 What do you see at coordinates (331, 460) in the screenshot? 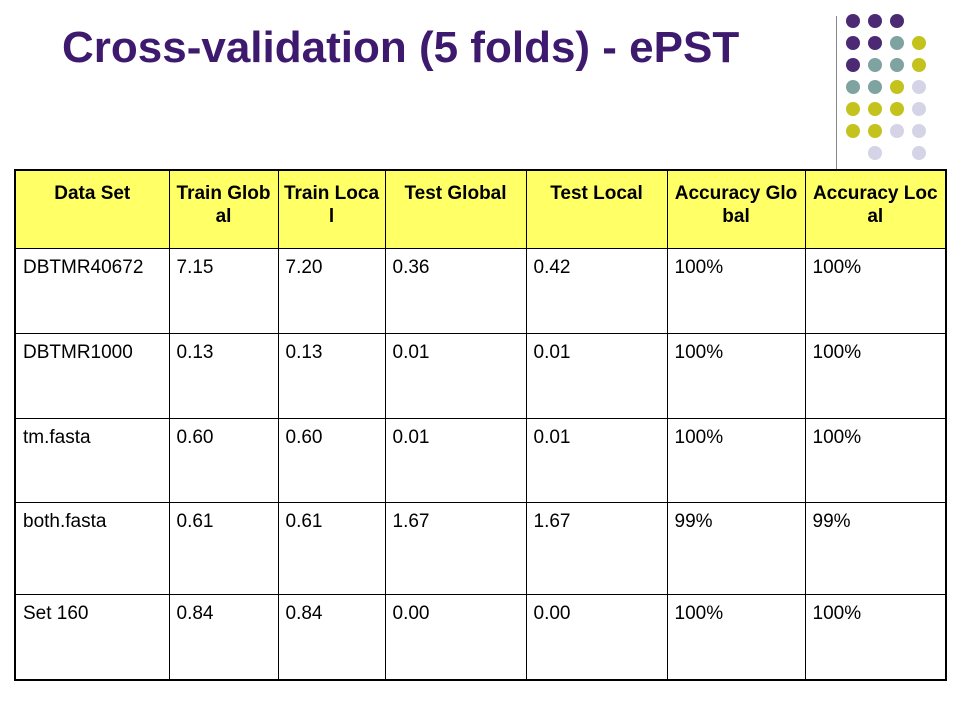
I see `cell-train-local: 0.60` at bounding box center [331, 460].